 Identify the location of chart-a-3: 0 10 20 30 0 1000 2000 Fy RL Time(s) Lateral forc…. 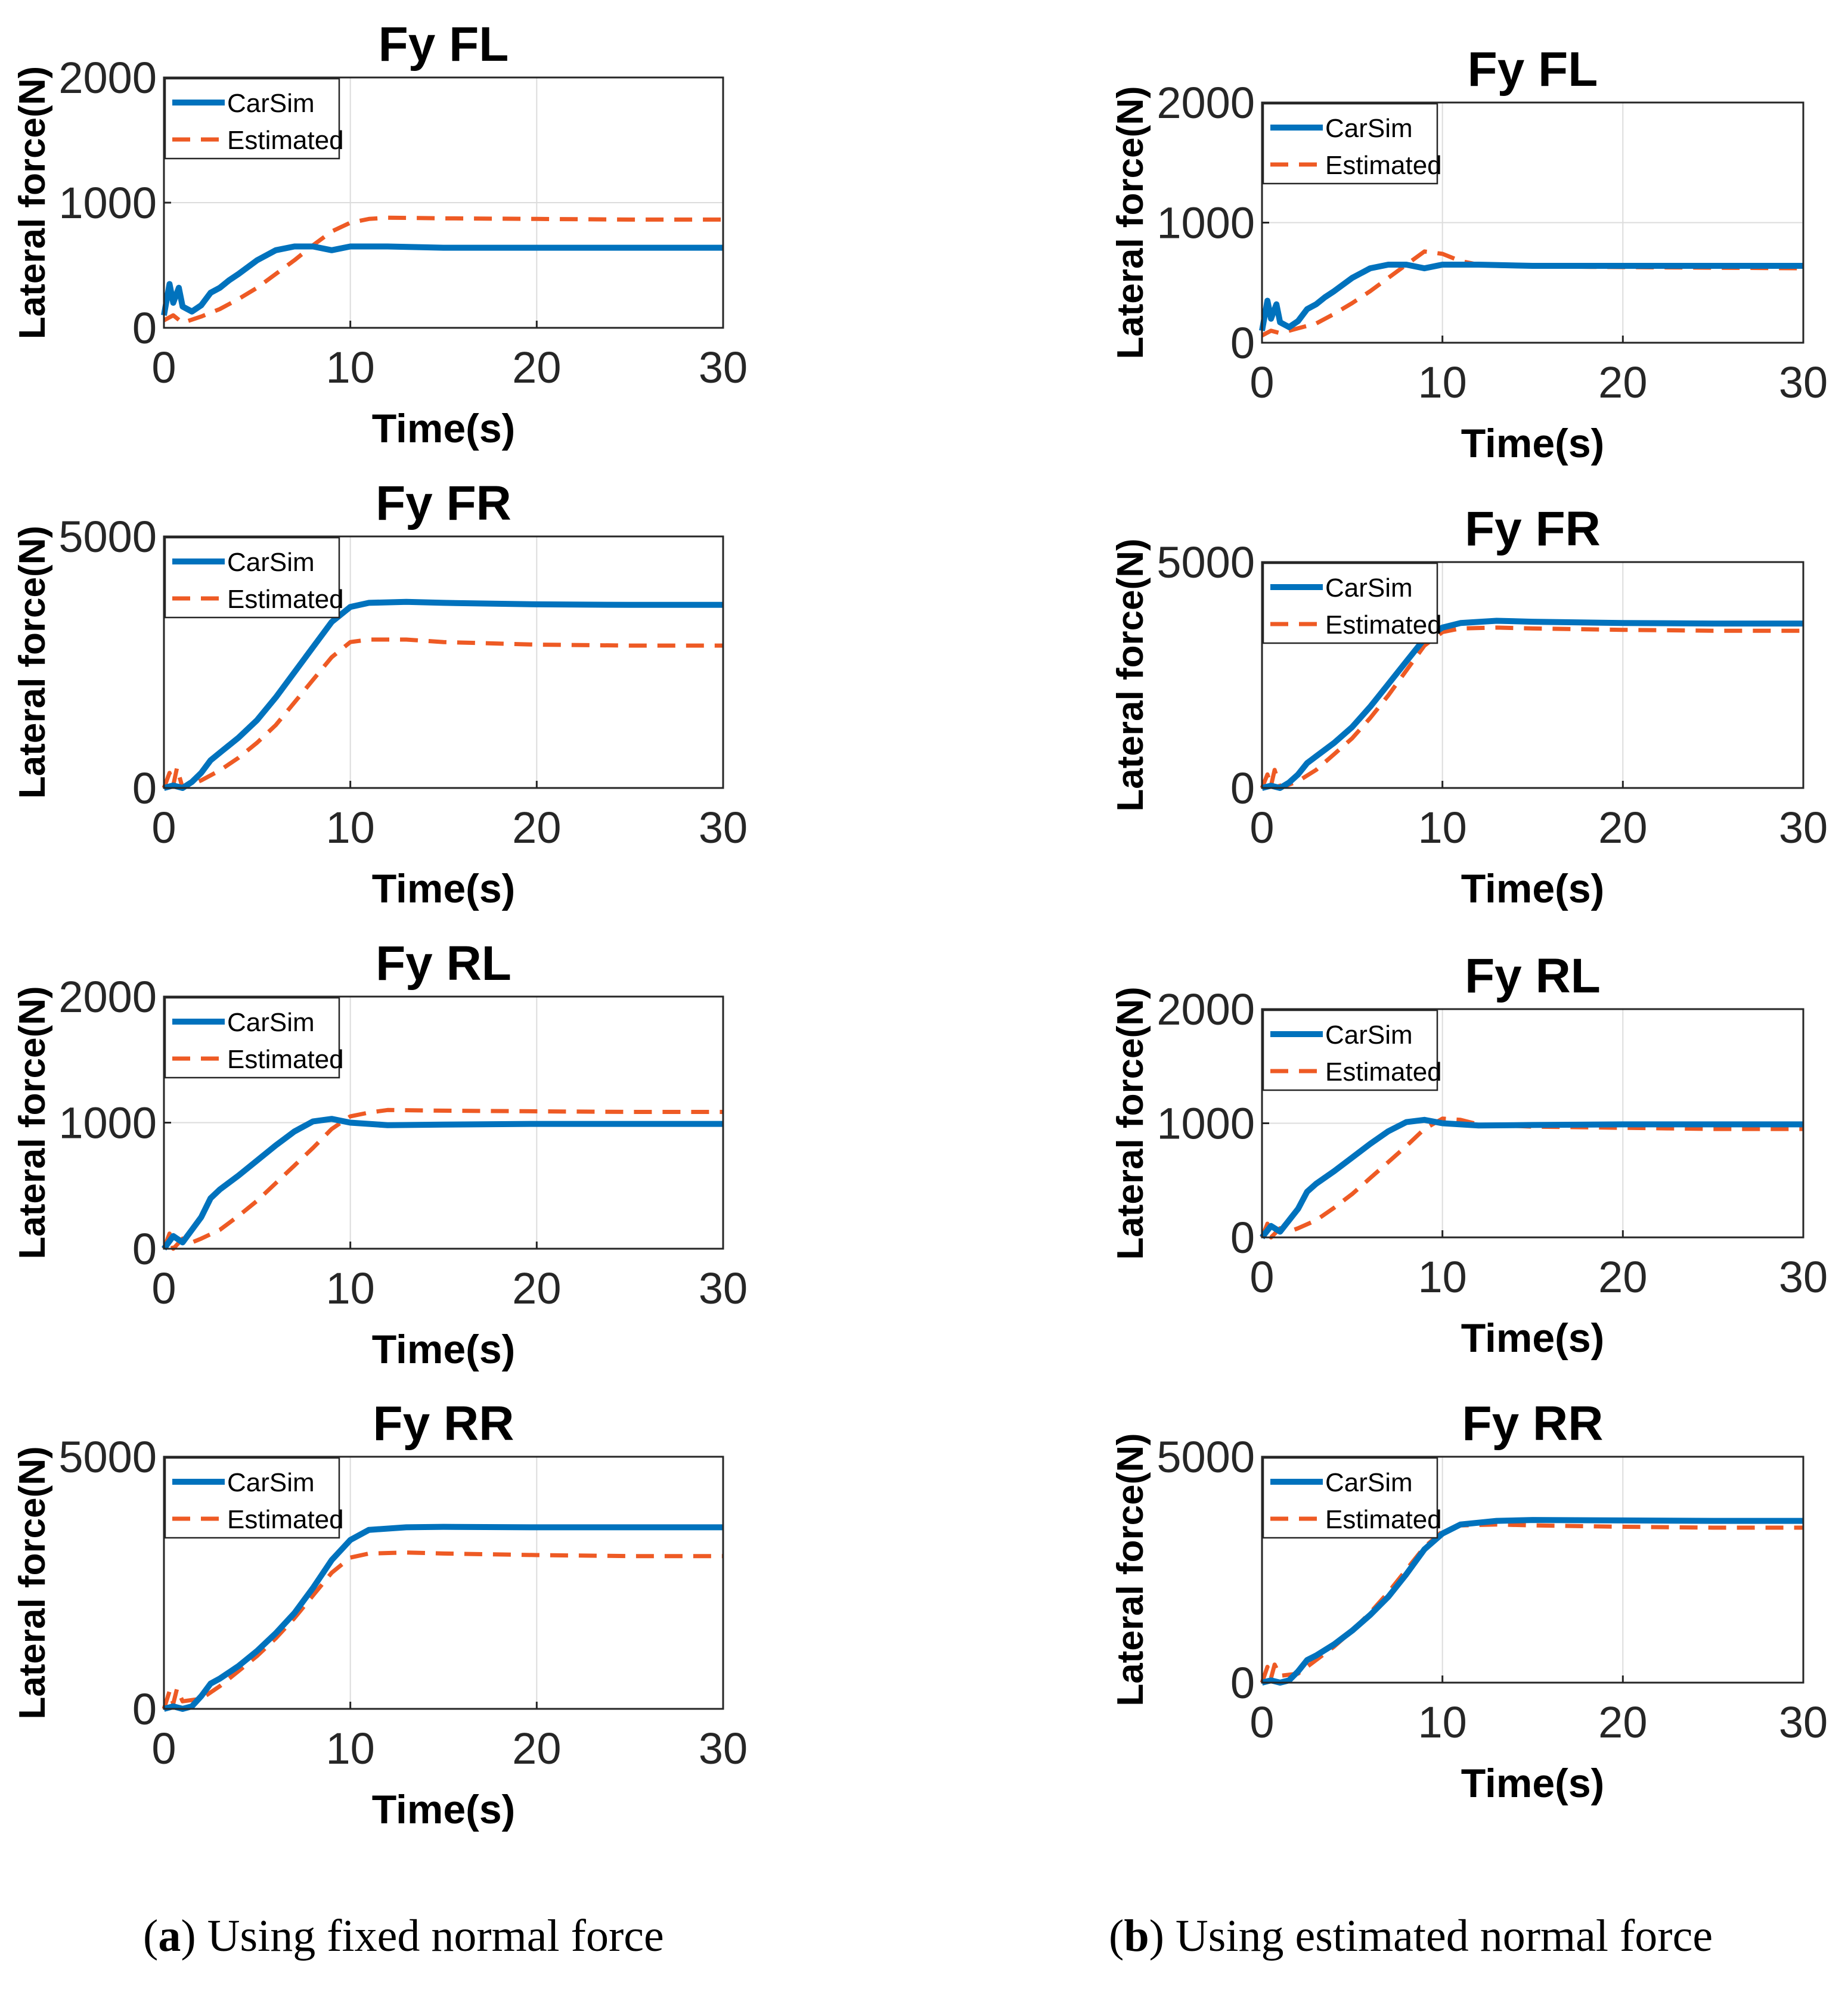
(380, 1154).